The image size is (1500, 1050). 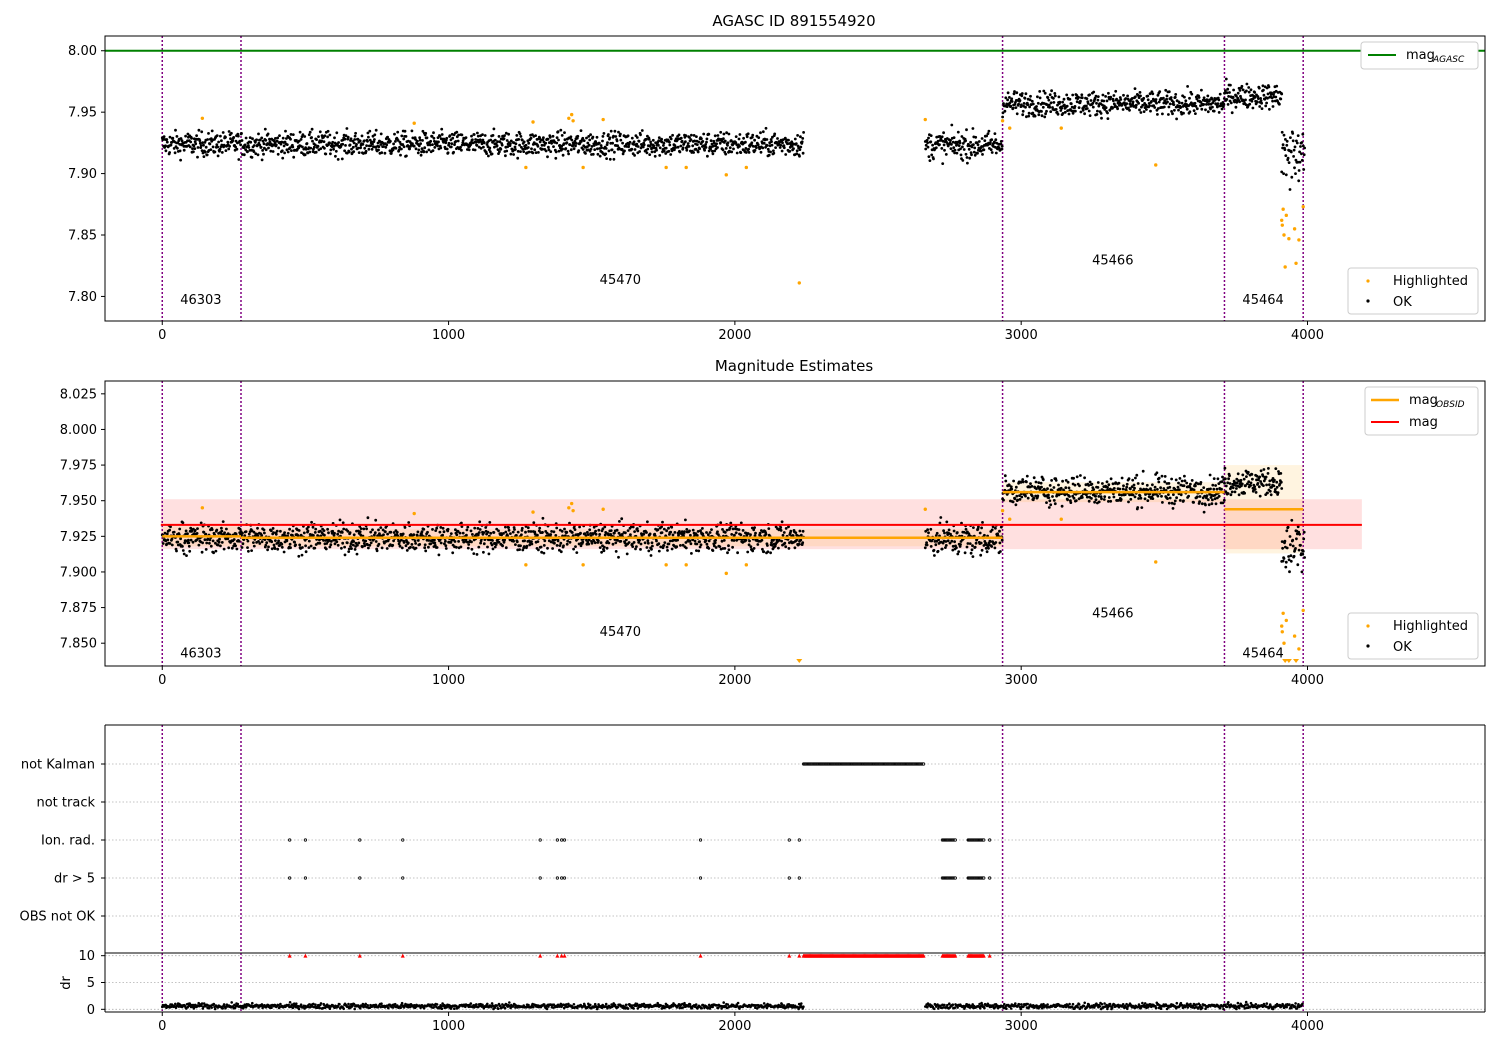 I want to click on y-tick-label: 7.90, so click(x=82, y=174).